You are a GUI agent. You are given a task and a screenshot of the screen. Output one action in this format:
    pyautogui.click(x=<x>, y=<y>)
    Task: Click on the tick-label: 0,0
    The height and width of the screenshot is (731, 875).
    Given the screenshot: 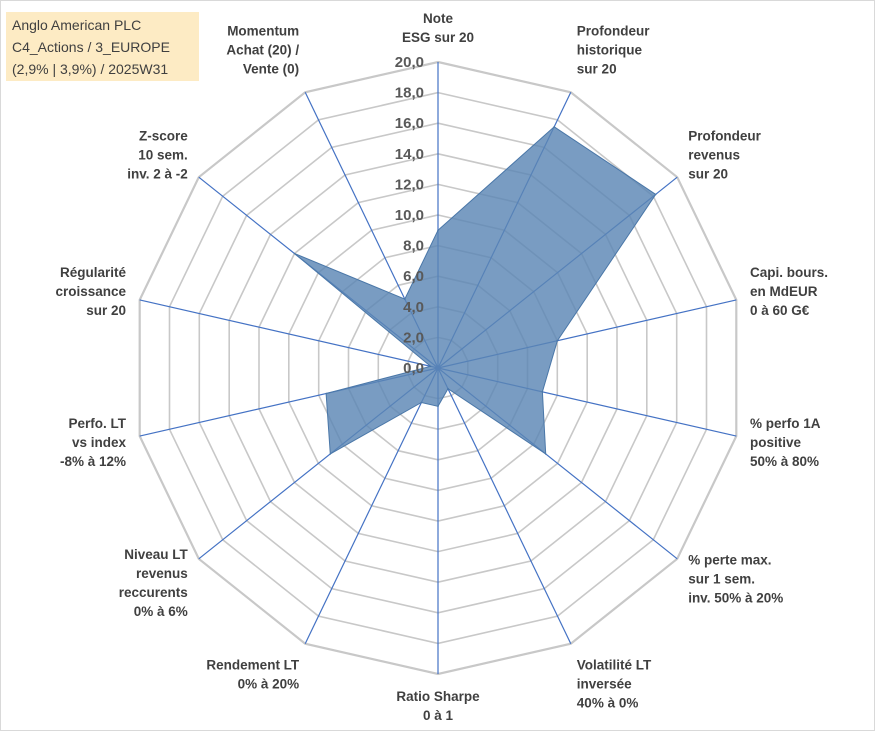 What is the action you would take?
    pyautogui.click(x=413, y=368)
    